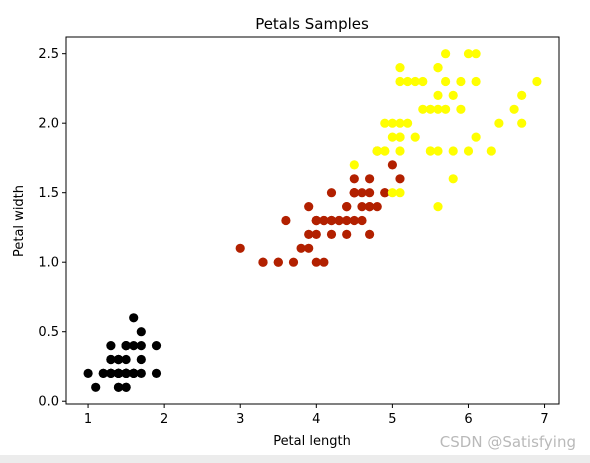 The image size is (590, 463). What do you see at coordinates (48, 54) in the screenshot?
I see `y-tick-label: 2.5` at bounding box center [48, 54].